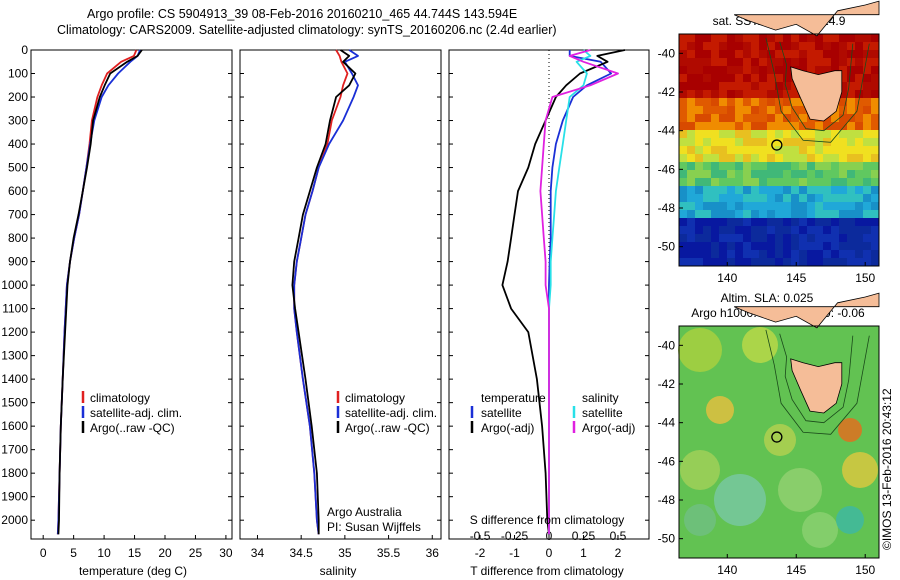  Describe the element at coordinates (720, 410) in the screenshot. I see `sla-anomaly-blob` at that location.